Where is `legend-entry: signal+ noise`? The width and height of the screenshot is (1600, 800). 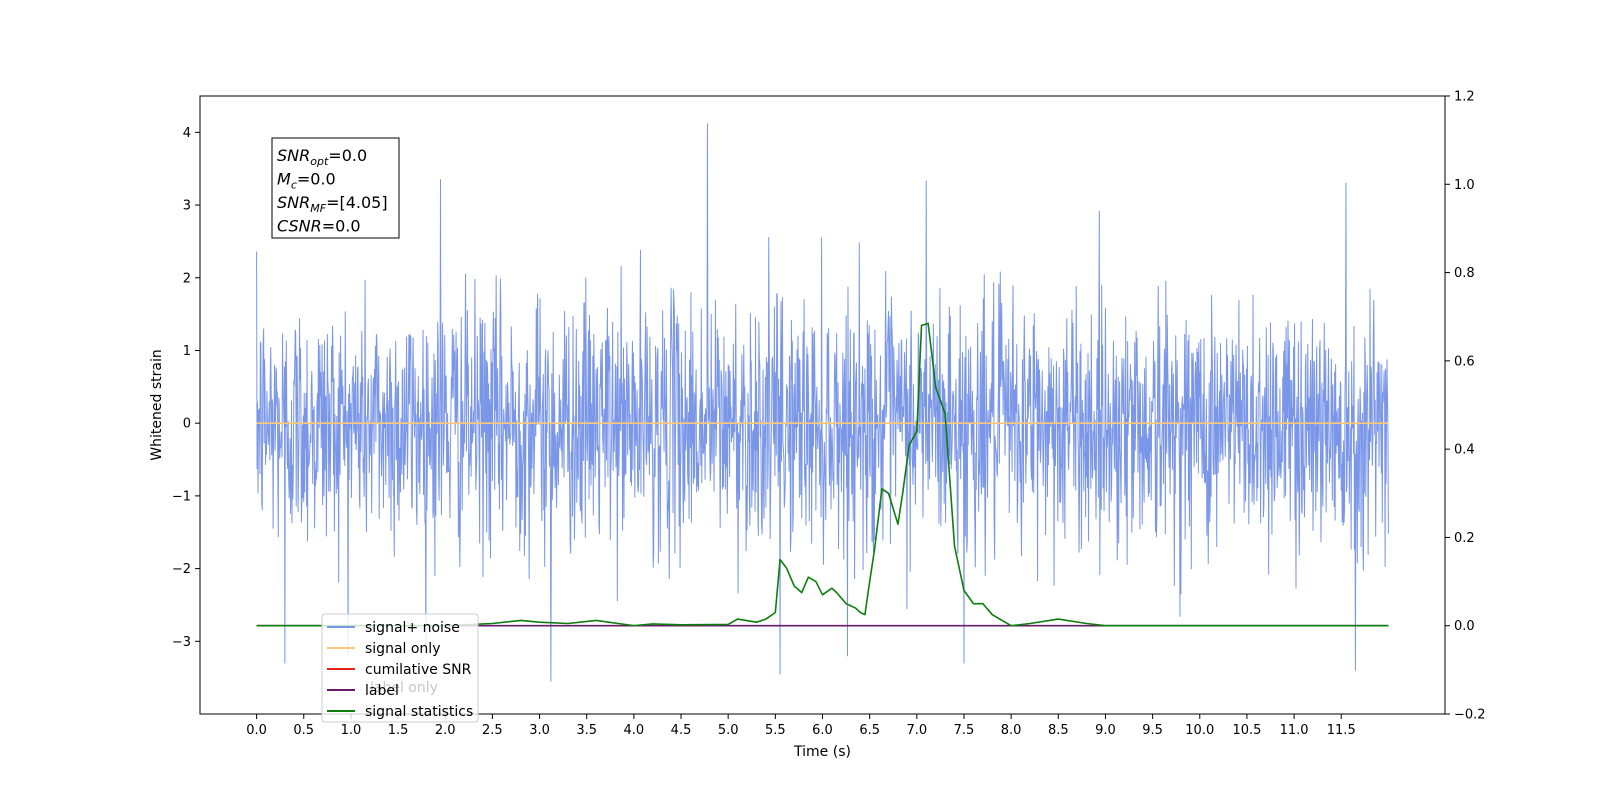
legend-entry: signal+ noise is located at coordinates (412, 628).